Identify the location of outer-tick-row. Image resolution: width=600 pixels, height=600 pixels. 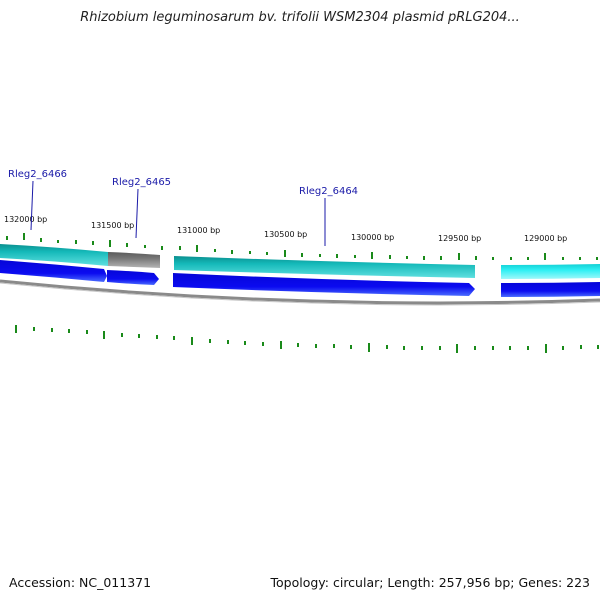
(302, 246).